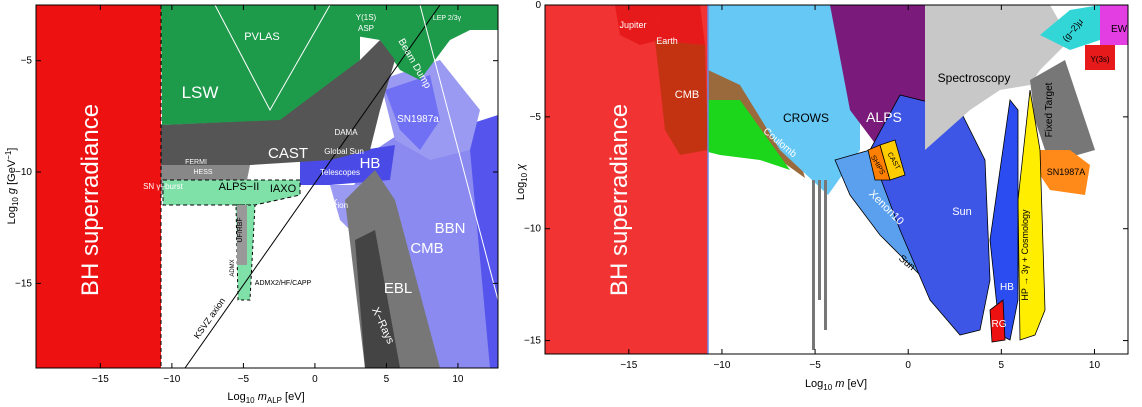 The height and width of the screenshot is (407, 1142). Describe the element at coordinates (366, 17) in the screenshot. I see `label-y1s: Y(1S)` at that location.